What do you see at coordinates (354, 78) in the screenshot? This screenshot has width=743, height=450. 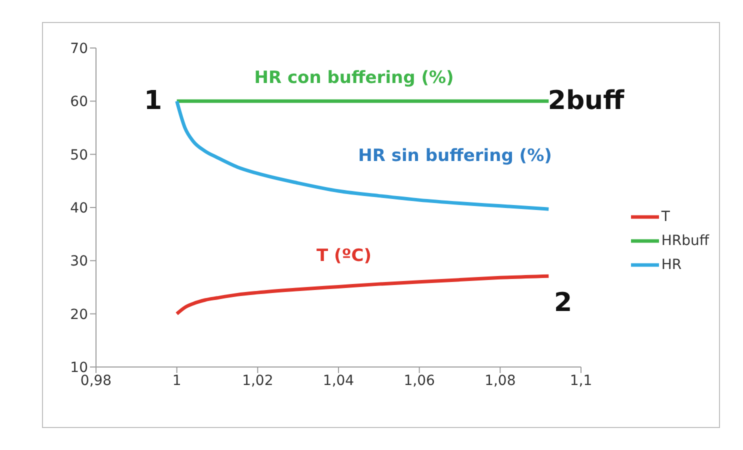 I see `annotation: HR con buffering (%)` at bounding box center [354, 78].